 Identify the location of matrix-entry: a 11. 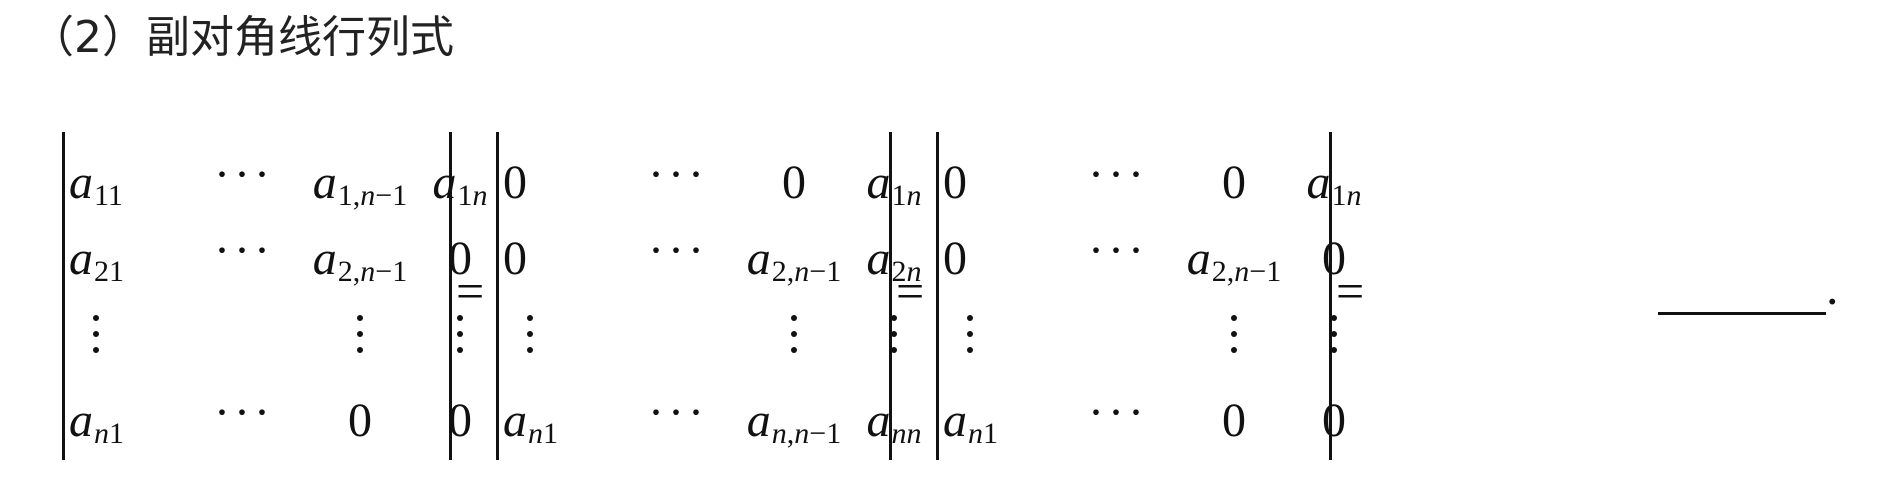
(96, 184).